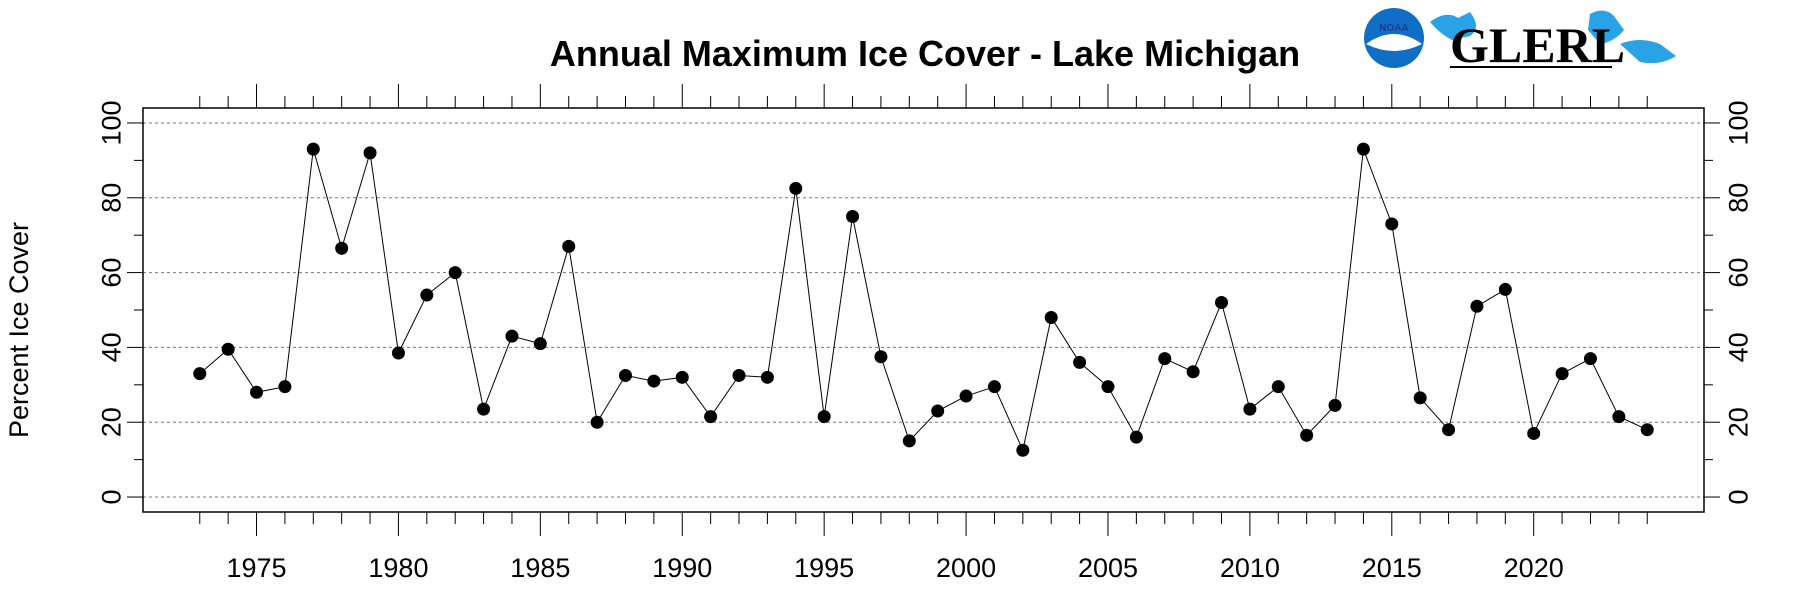  I want to click on y-tick-label-left: 100, so click(111, 122).